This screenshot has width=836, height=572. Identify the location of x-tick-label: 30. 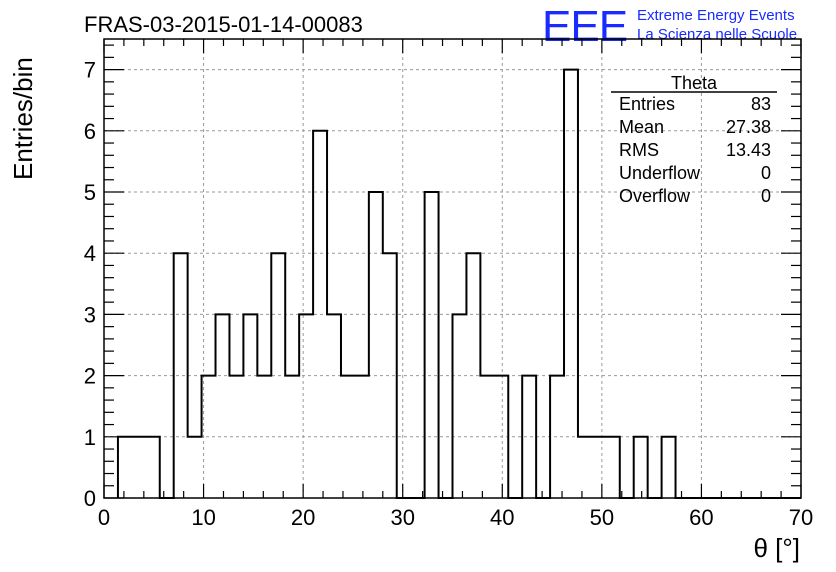
(402, 517).